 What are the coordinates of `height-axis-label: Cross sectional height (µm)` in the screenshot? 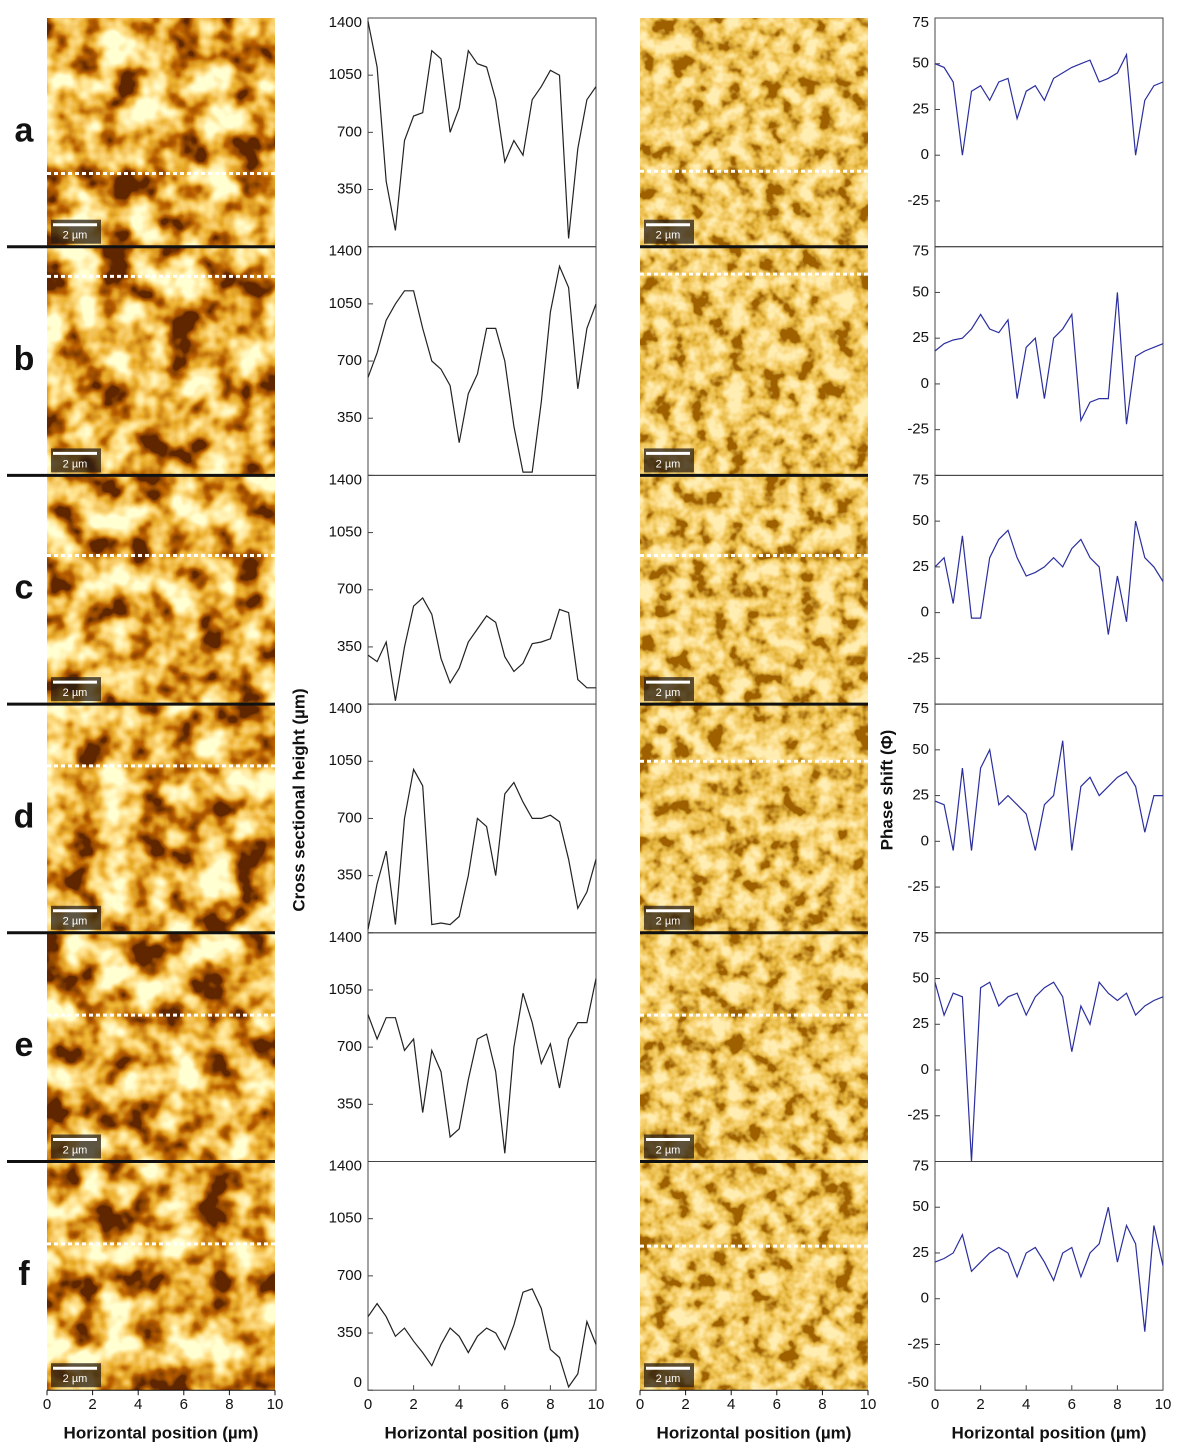 It's located at (298, 799).